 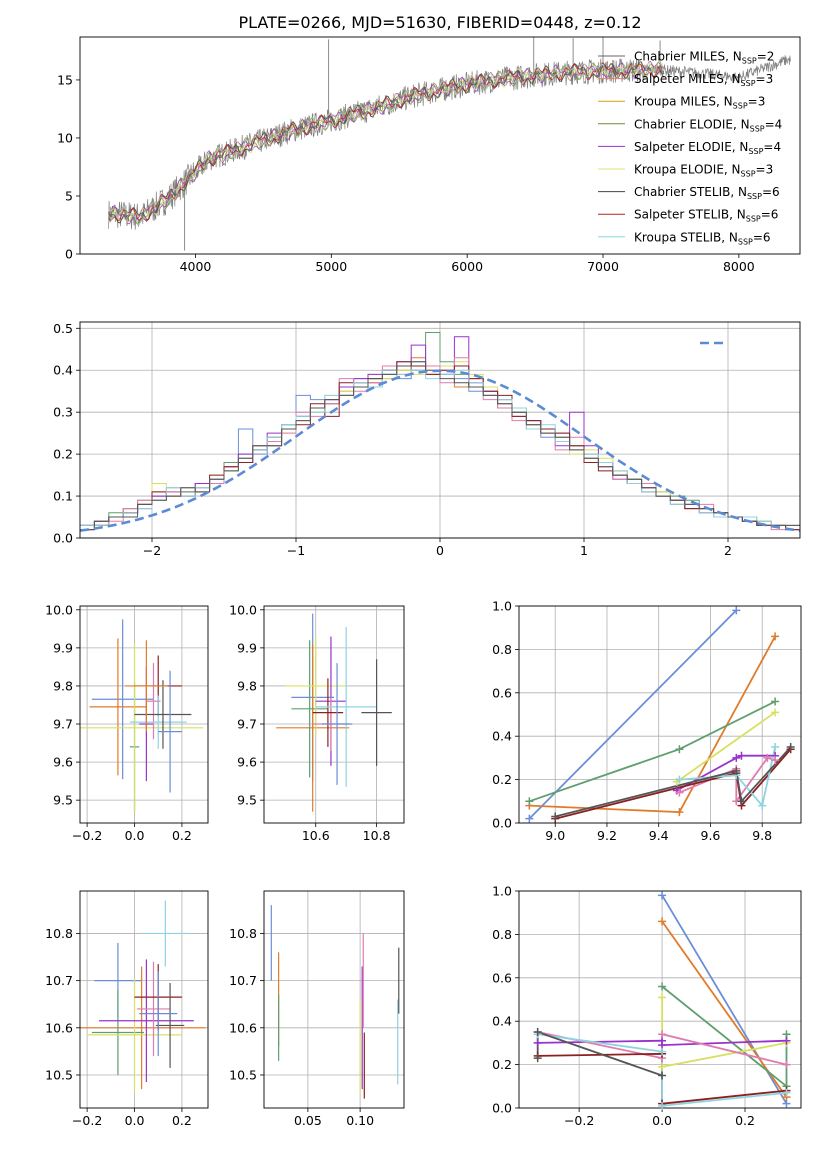 What do you see at coordinates (467, 266) in the screenshot?
I see `x-tick-label: 6000` at bounding box center [467, 266].